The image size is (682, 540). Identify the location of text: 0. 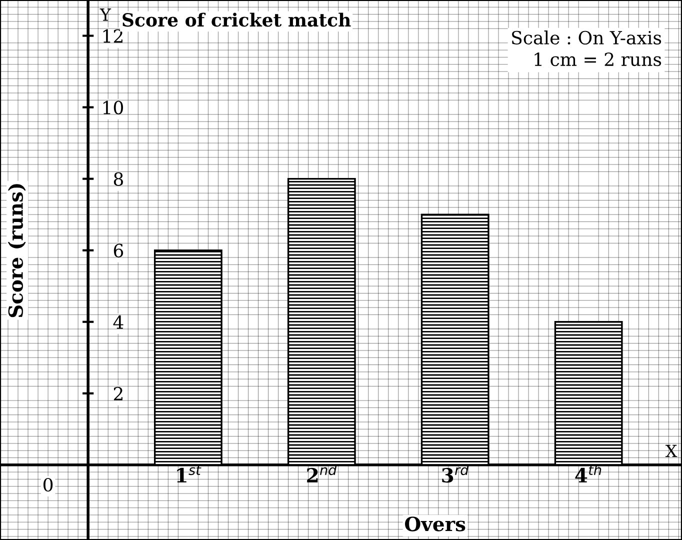
(48, 485).